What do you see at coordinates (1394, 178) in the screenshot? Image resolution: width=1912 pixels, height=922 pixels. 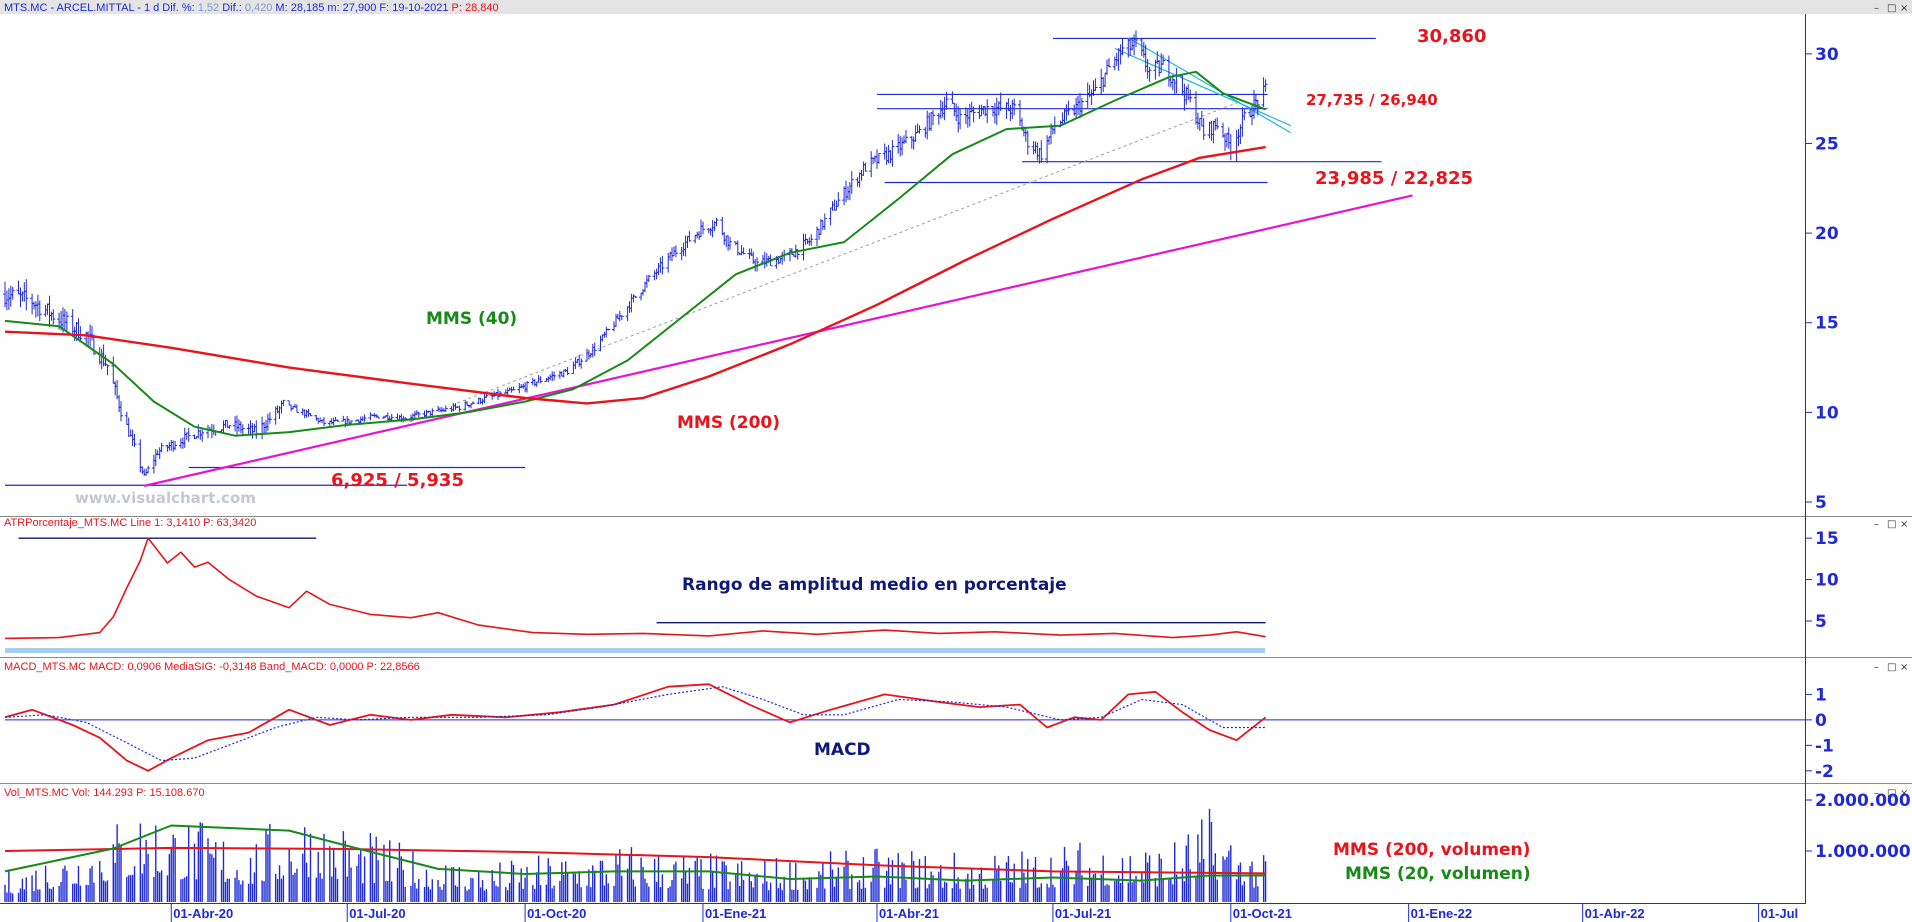 I see `annotation-level-support: 23,985 / 22,825` at bounding box center [1394, 178].